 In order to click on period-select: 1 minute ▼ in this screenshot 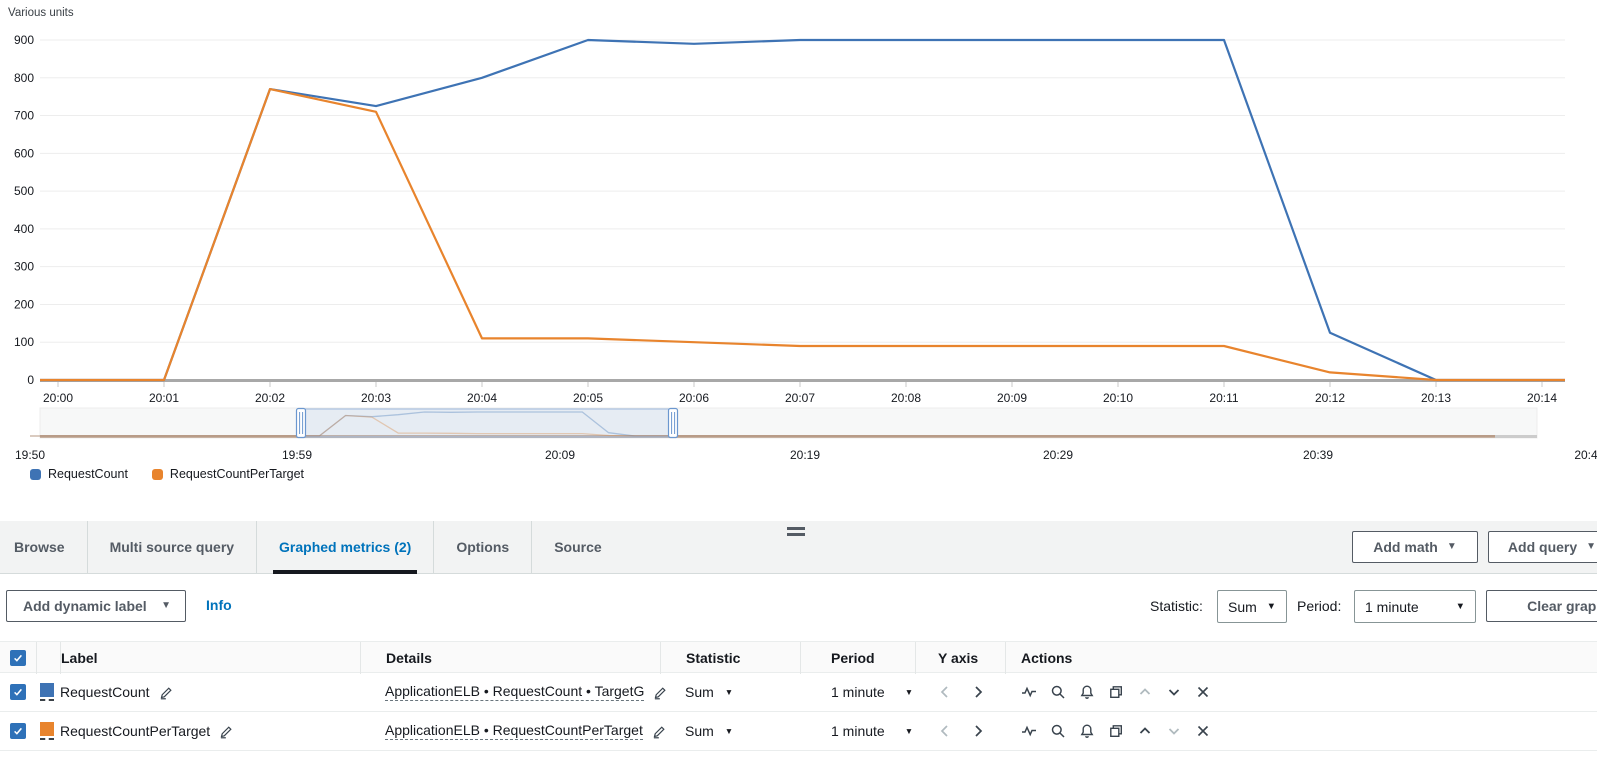, I will do `click(1415, 606)`.